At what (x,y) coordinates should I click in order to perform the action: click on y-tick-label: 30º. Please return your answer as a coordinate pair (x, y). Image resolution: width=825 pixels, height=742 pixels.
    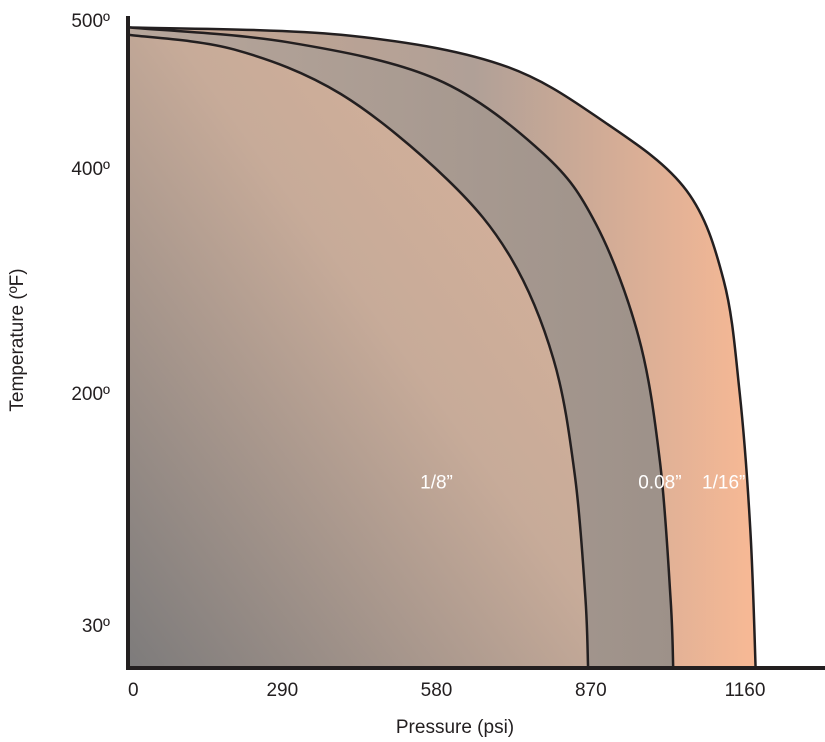
    Looking at the image, I should click on (96, 626).